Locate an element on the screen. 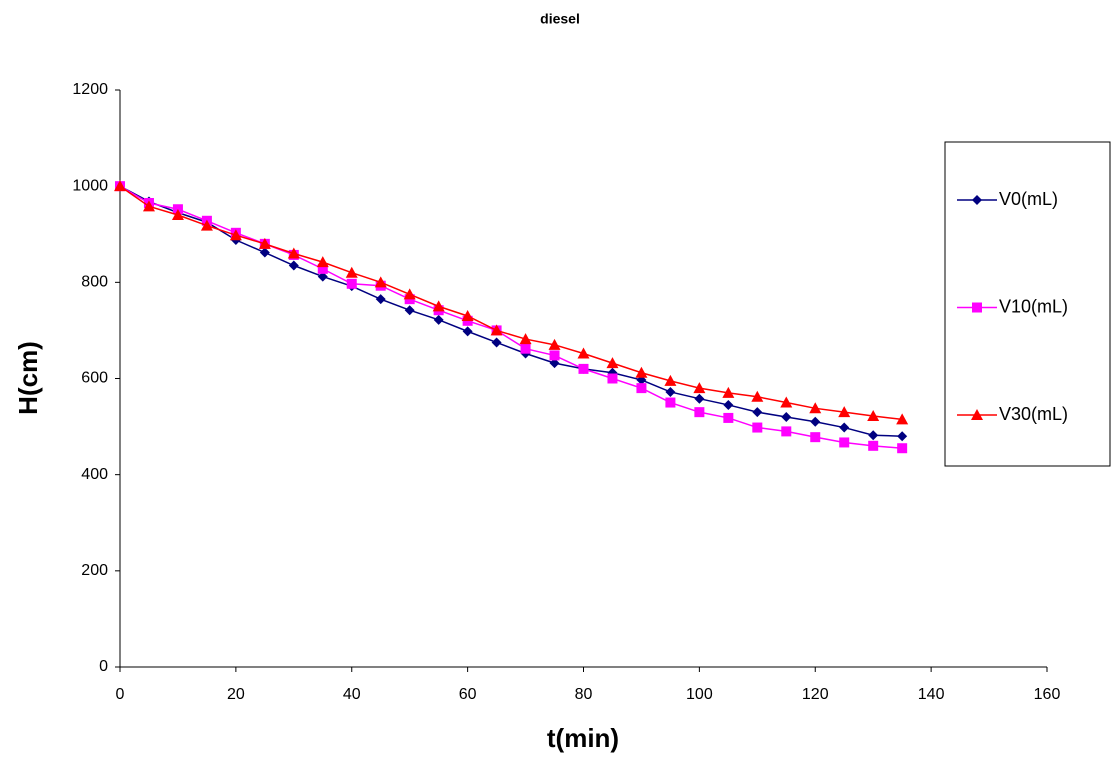 The width and height of the screenshot is (1118, 761). legend-label: V0(mL) is located at coordinates (1028, 199).